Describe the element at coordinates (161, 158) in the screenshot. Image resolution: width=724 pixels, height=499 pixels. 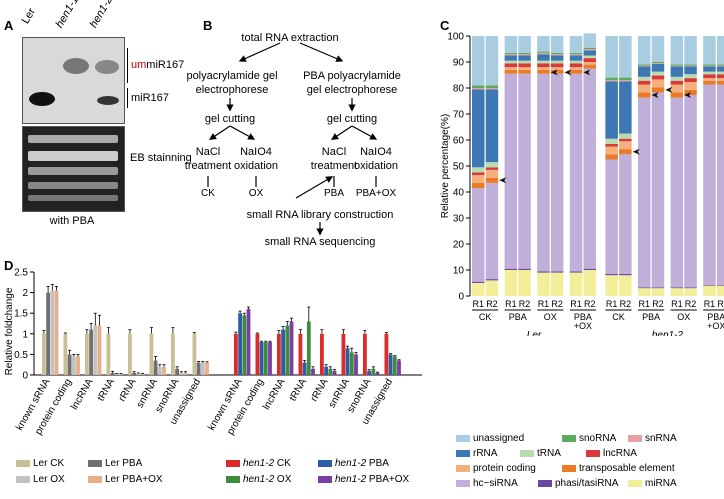
I see `eb-label: EB stainning` at that location.